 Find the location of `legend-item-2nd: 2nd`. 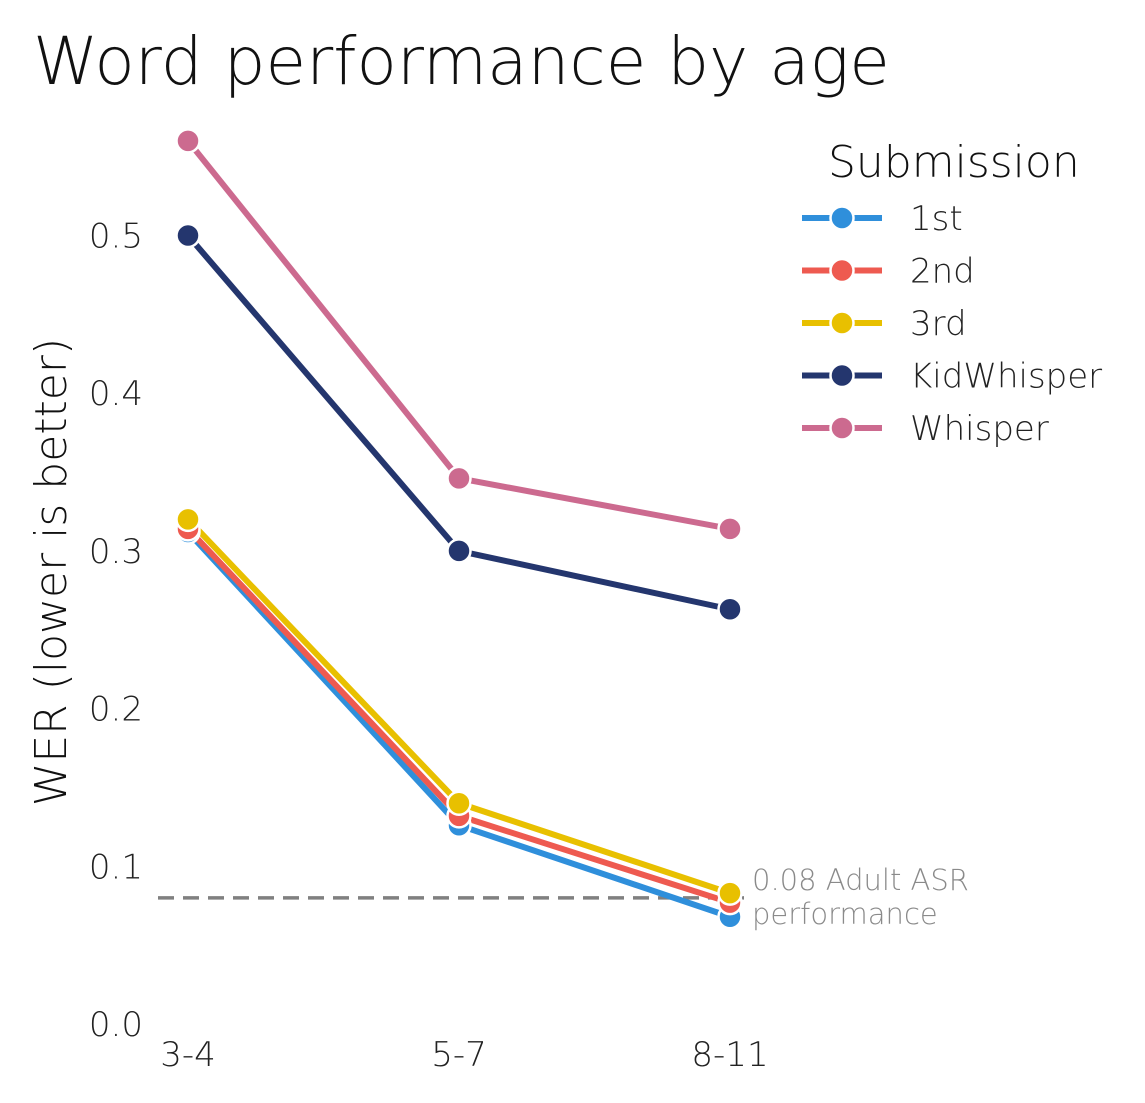

legend-item-2nd: 2nd is located at coordinates (888, 272).